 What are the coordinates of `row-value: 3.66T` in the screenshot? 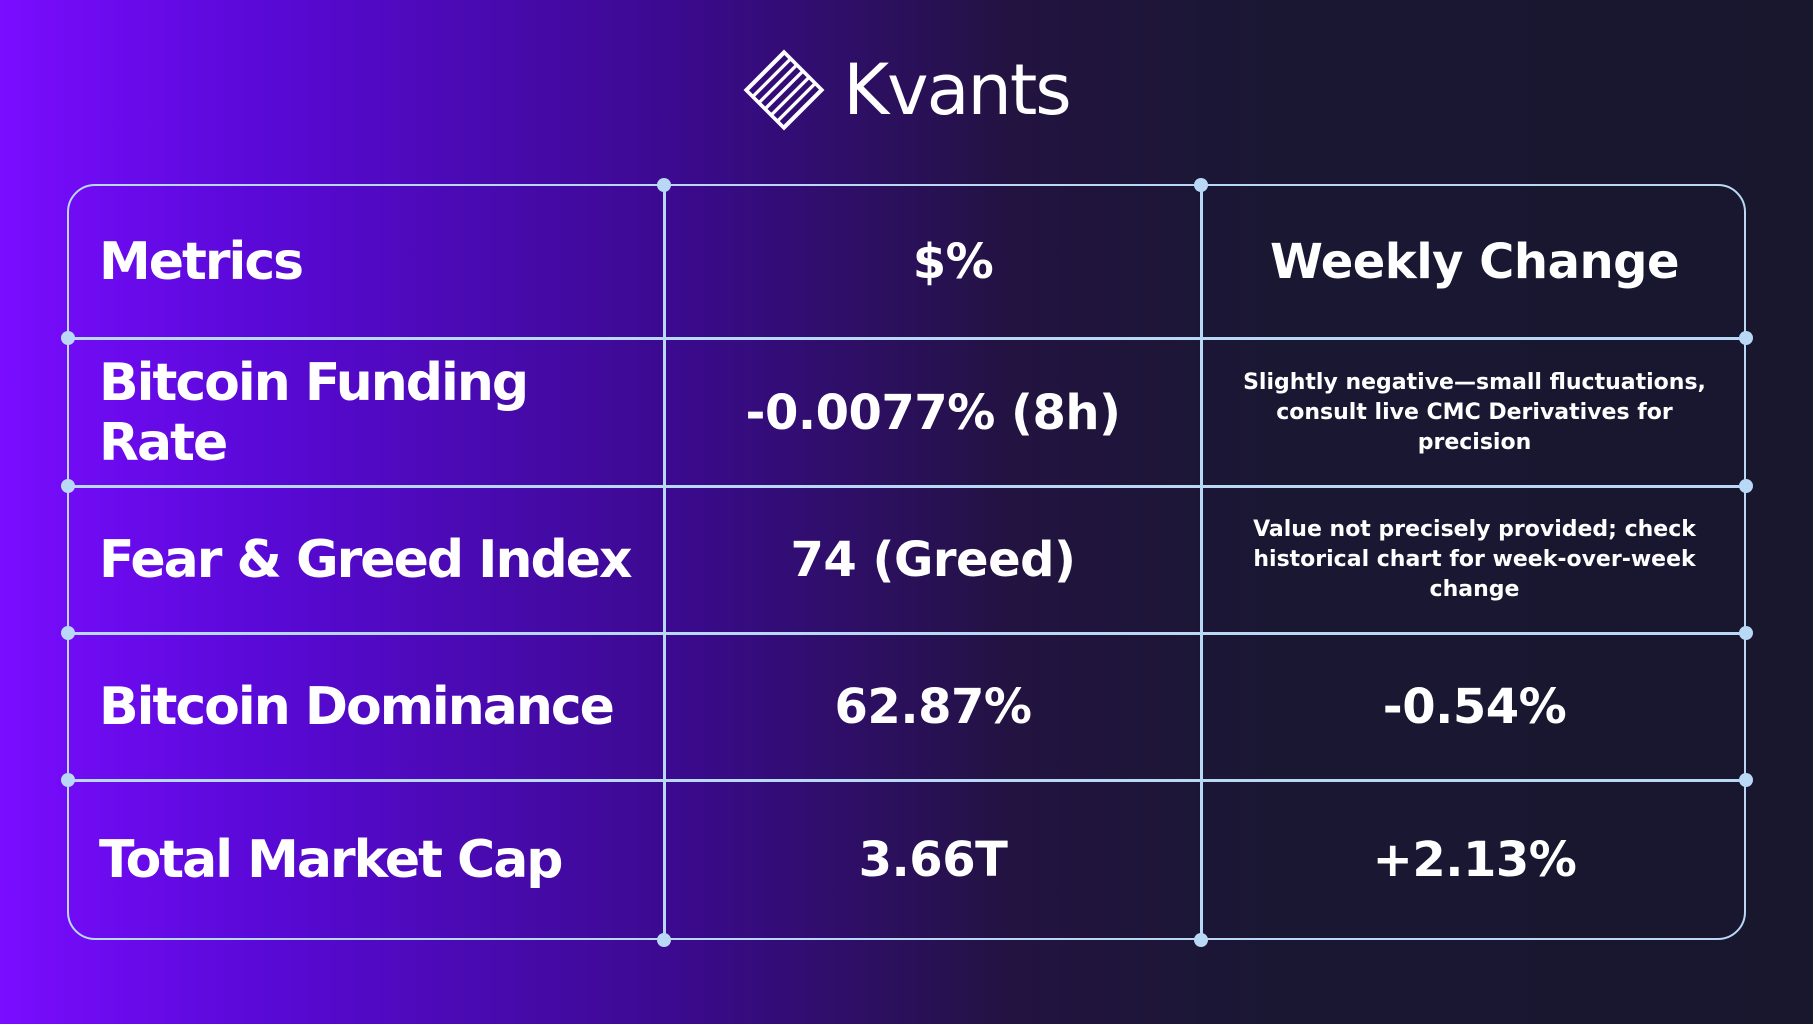 It's located at (933, 860).